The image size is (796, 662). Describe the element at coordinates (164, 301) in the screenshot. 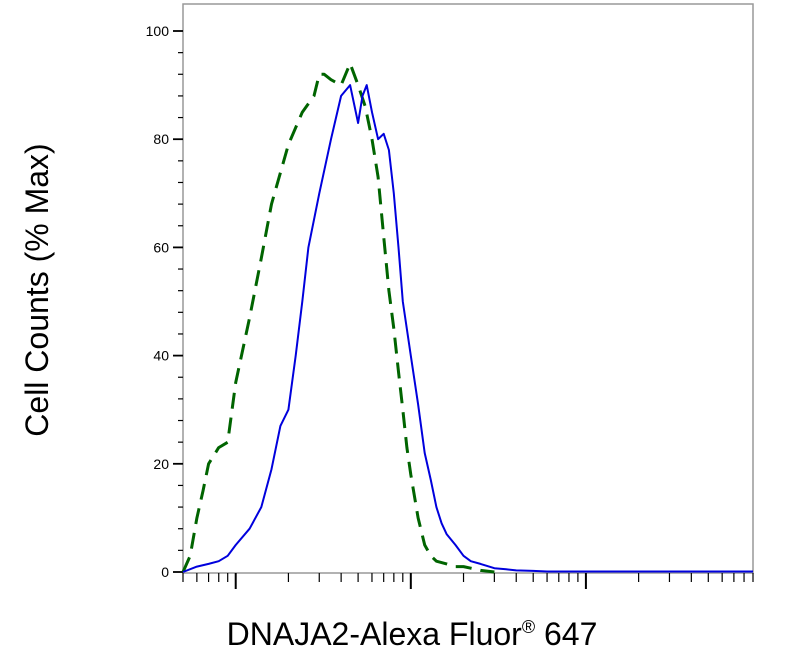

I see `y-axis: 0 20 40 60 80 100` at that location.